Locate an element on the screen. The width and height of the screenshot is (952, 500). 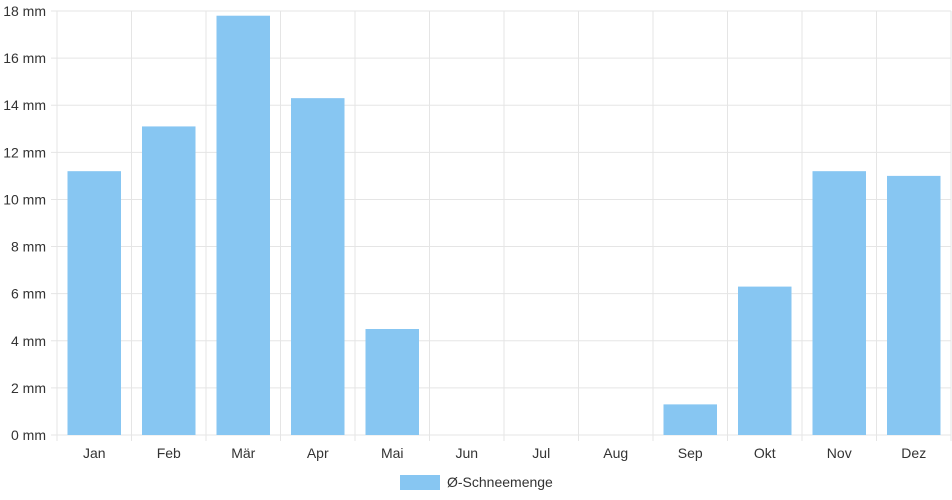
x-tick-label: Jun is located at coordinates (466, 453).